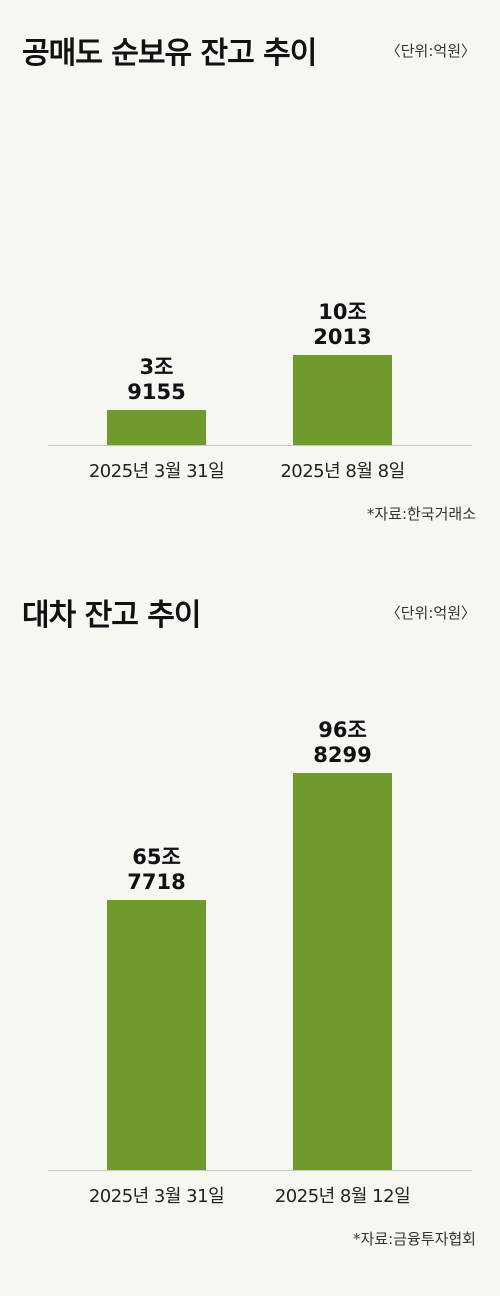 This screenshot has width=500, height=1296. What do you see at coordinates (421, 514) in the screenshot?
I see `source: *자료:한국거래소` at bounding box center [421, 514].